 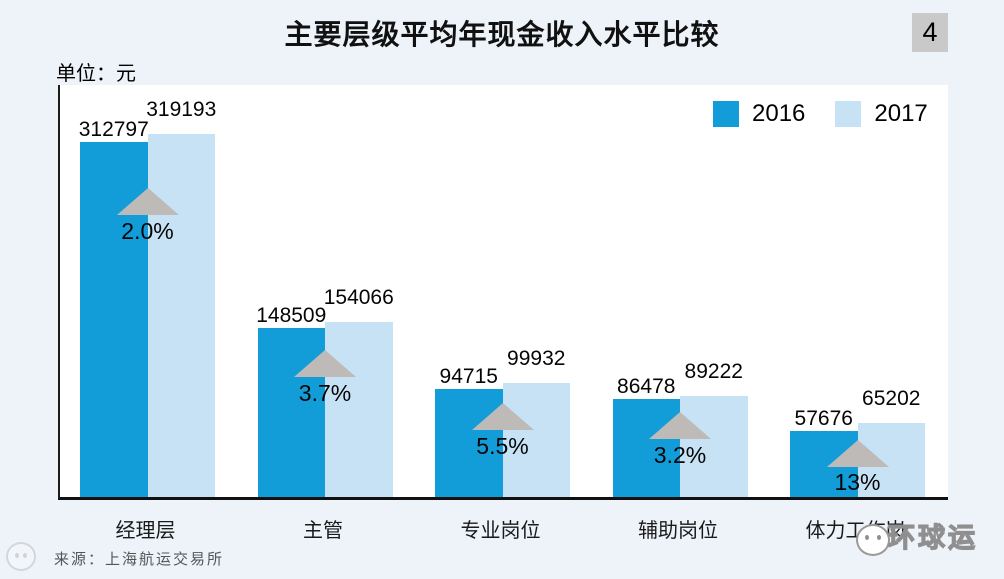 I want to click on growth-percent-label-1: 2.0%, so click(x=147, y=230).